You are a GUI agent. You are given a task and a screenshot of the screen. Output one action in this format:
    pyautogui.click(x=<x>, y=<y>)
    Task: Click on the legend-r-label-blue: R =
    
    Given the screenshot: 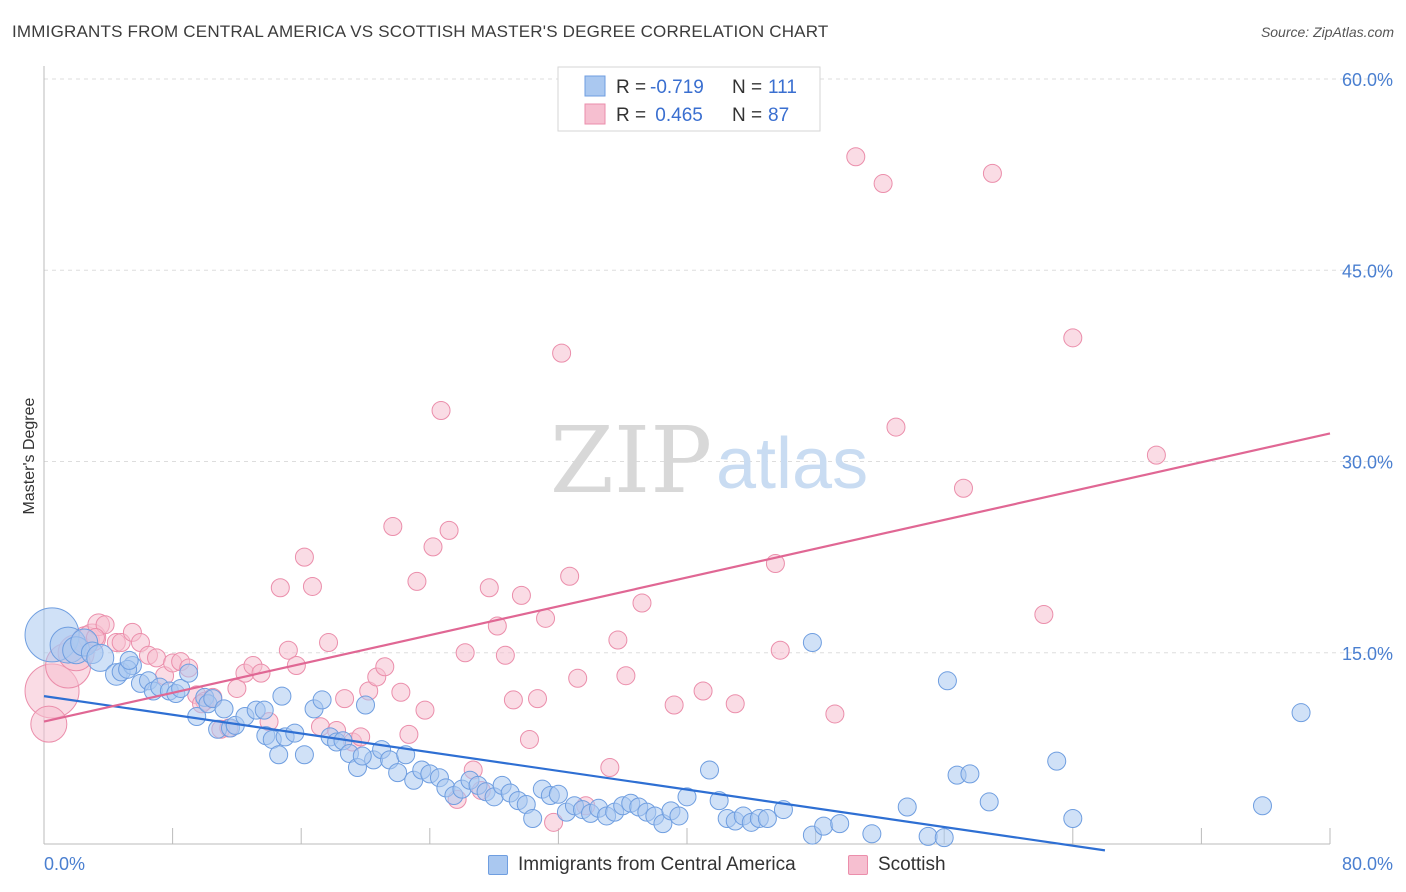 What is the action you would take?
    pyautogui.click(x=631, y=87)
    